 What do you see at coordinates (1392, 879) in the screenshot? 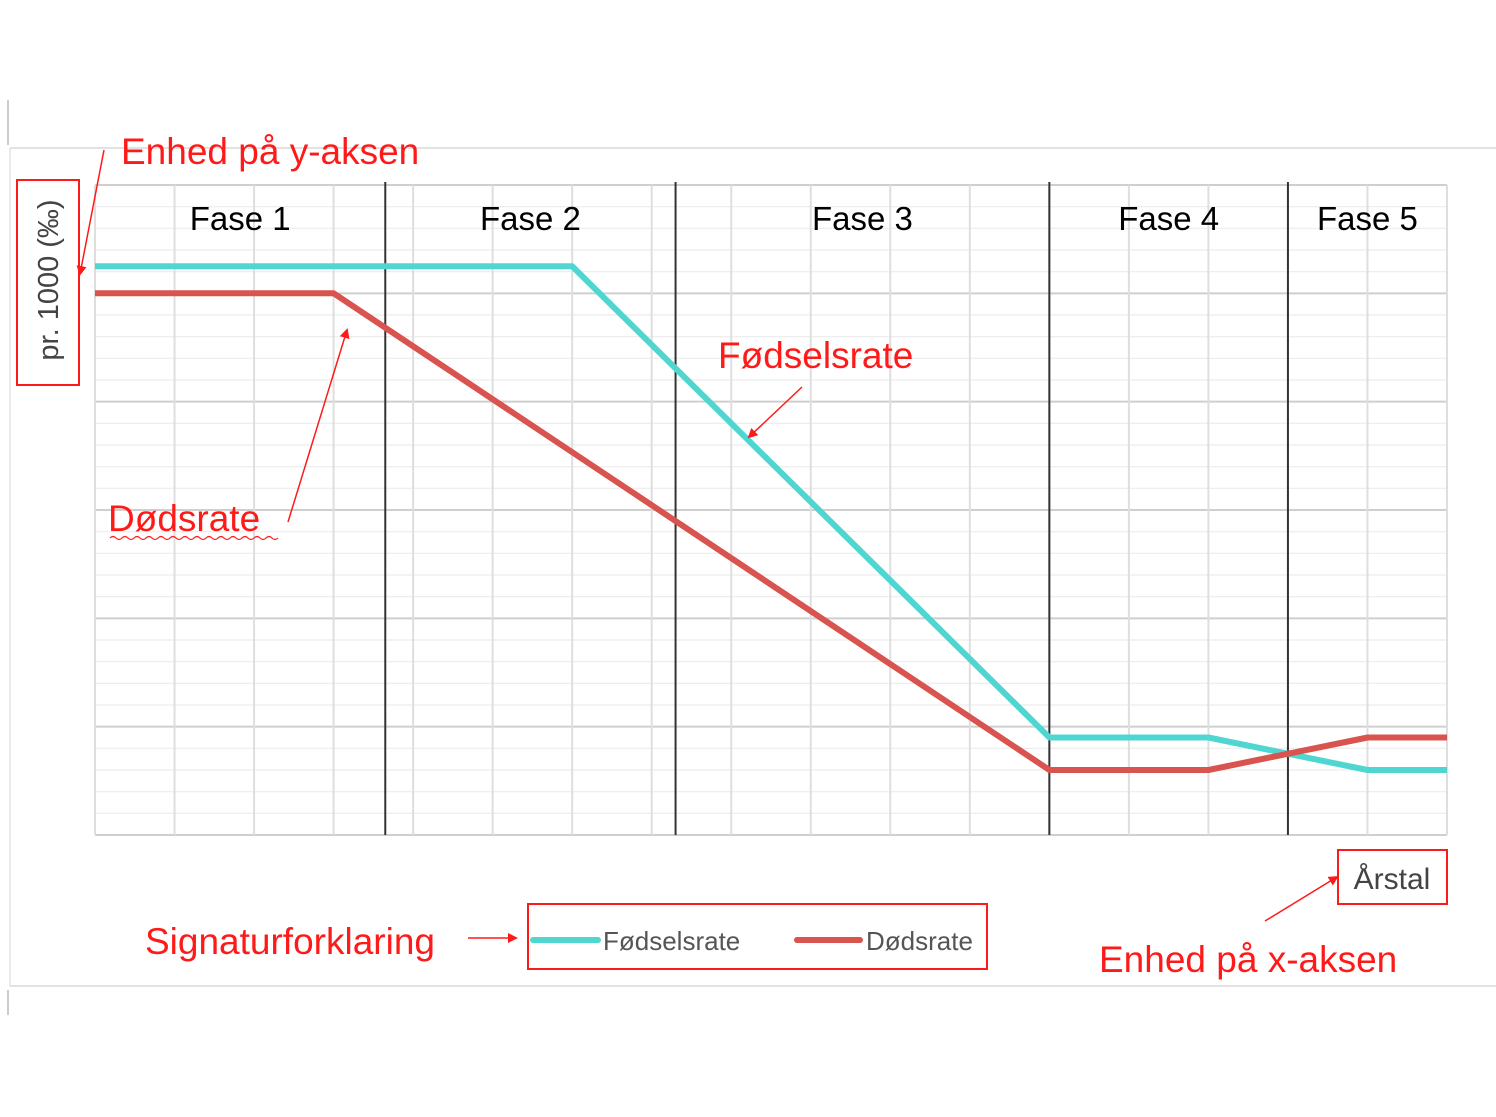
I see `x-axis-label: Årstal` at bounding box center [1392, 879].